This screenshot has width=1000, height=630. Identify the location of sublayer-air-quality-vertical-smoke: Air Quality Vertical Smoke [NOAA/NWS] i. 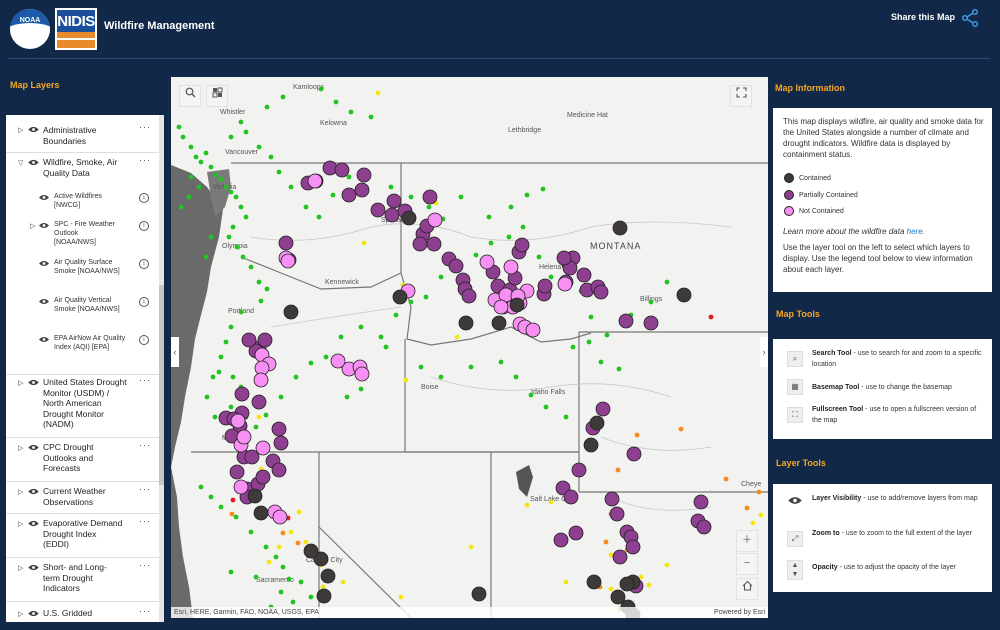
(82, 314).